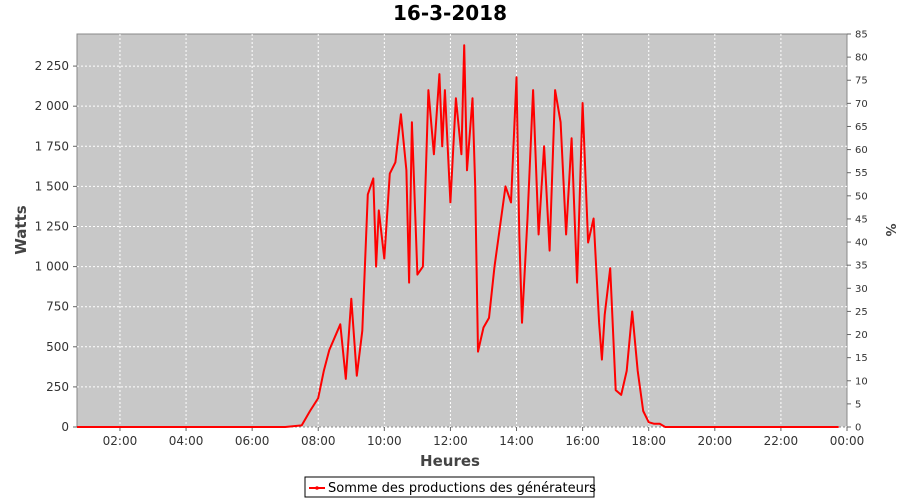  Describe the element at coordinates (52, 66) in the screenshot. I see `y-tick-label: 2 250` at that location.